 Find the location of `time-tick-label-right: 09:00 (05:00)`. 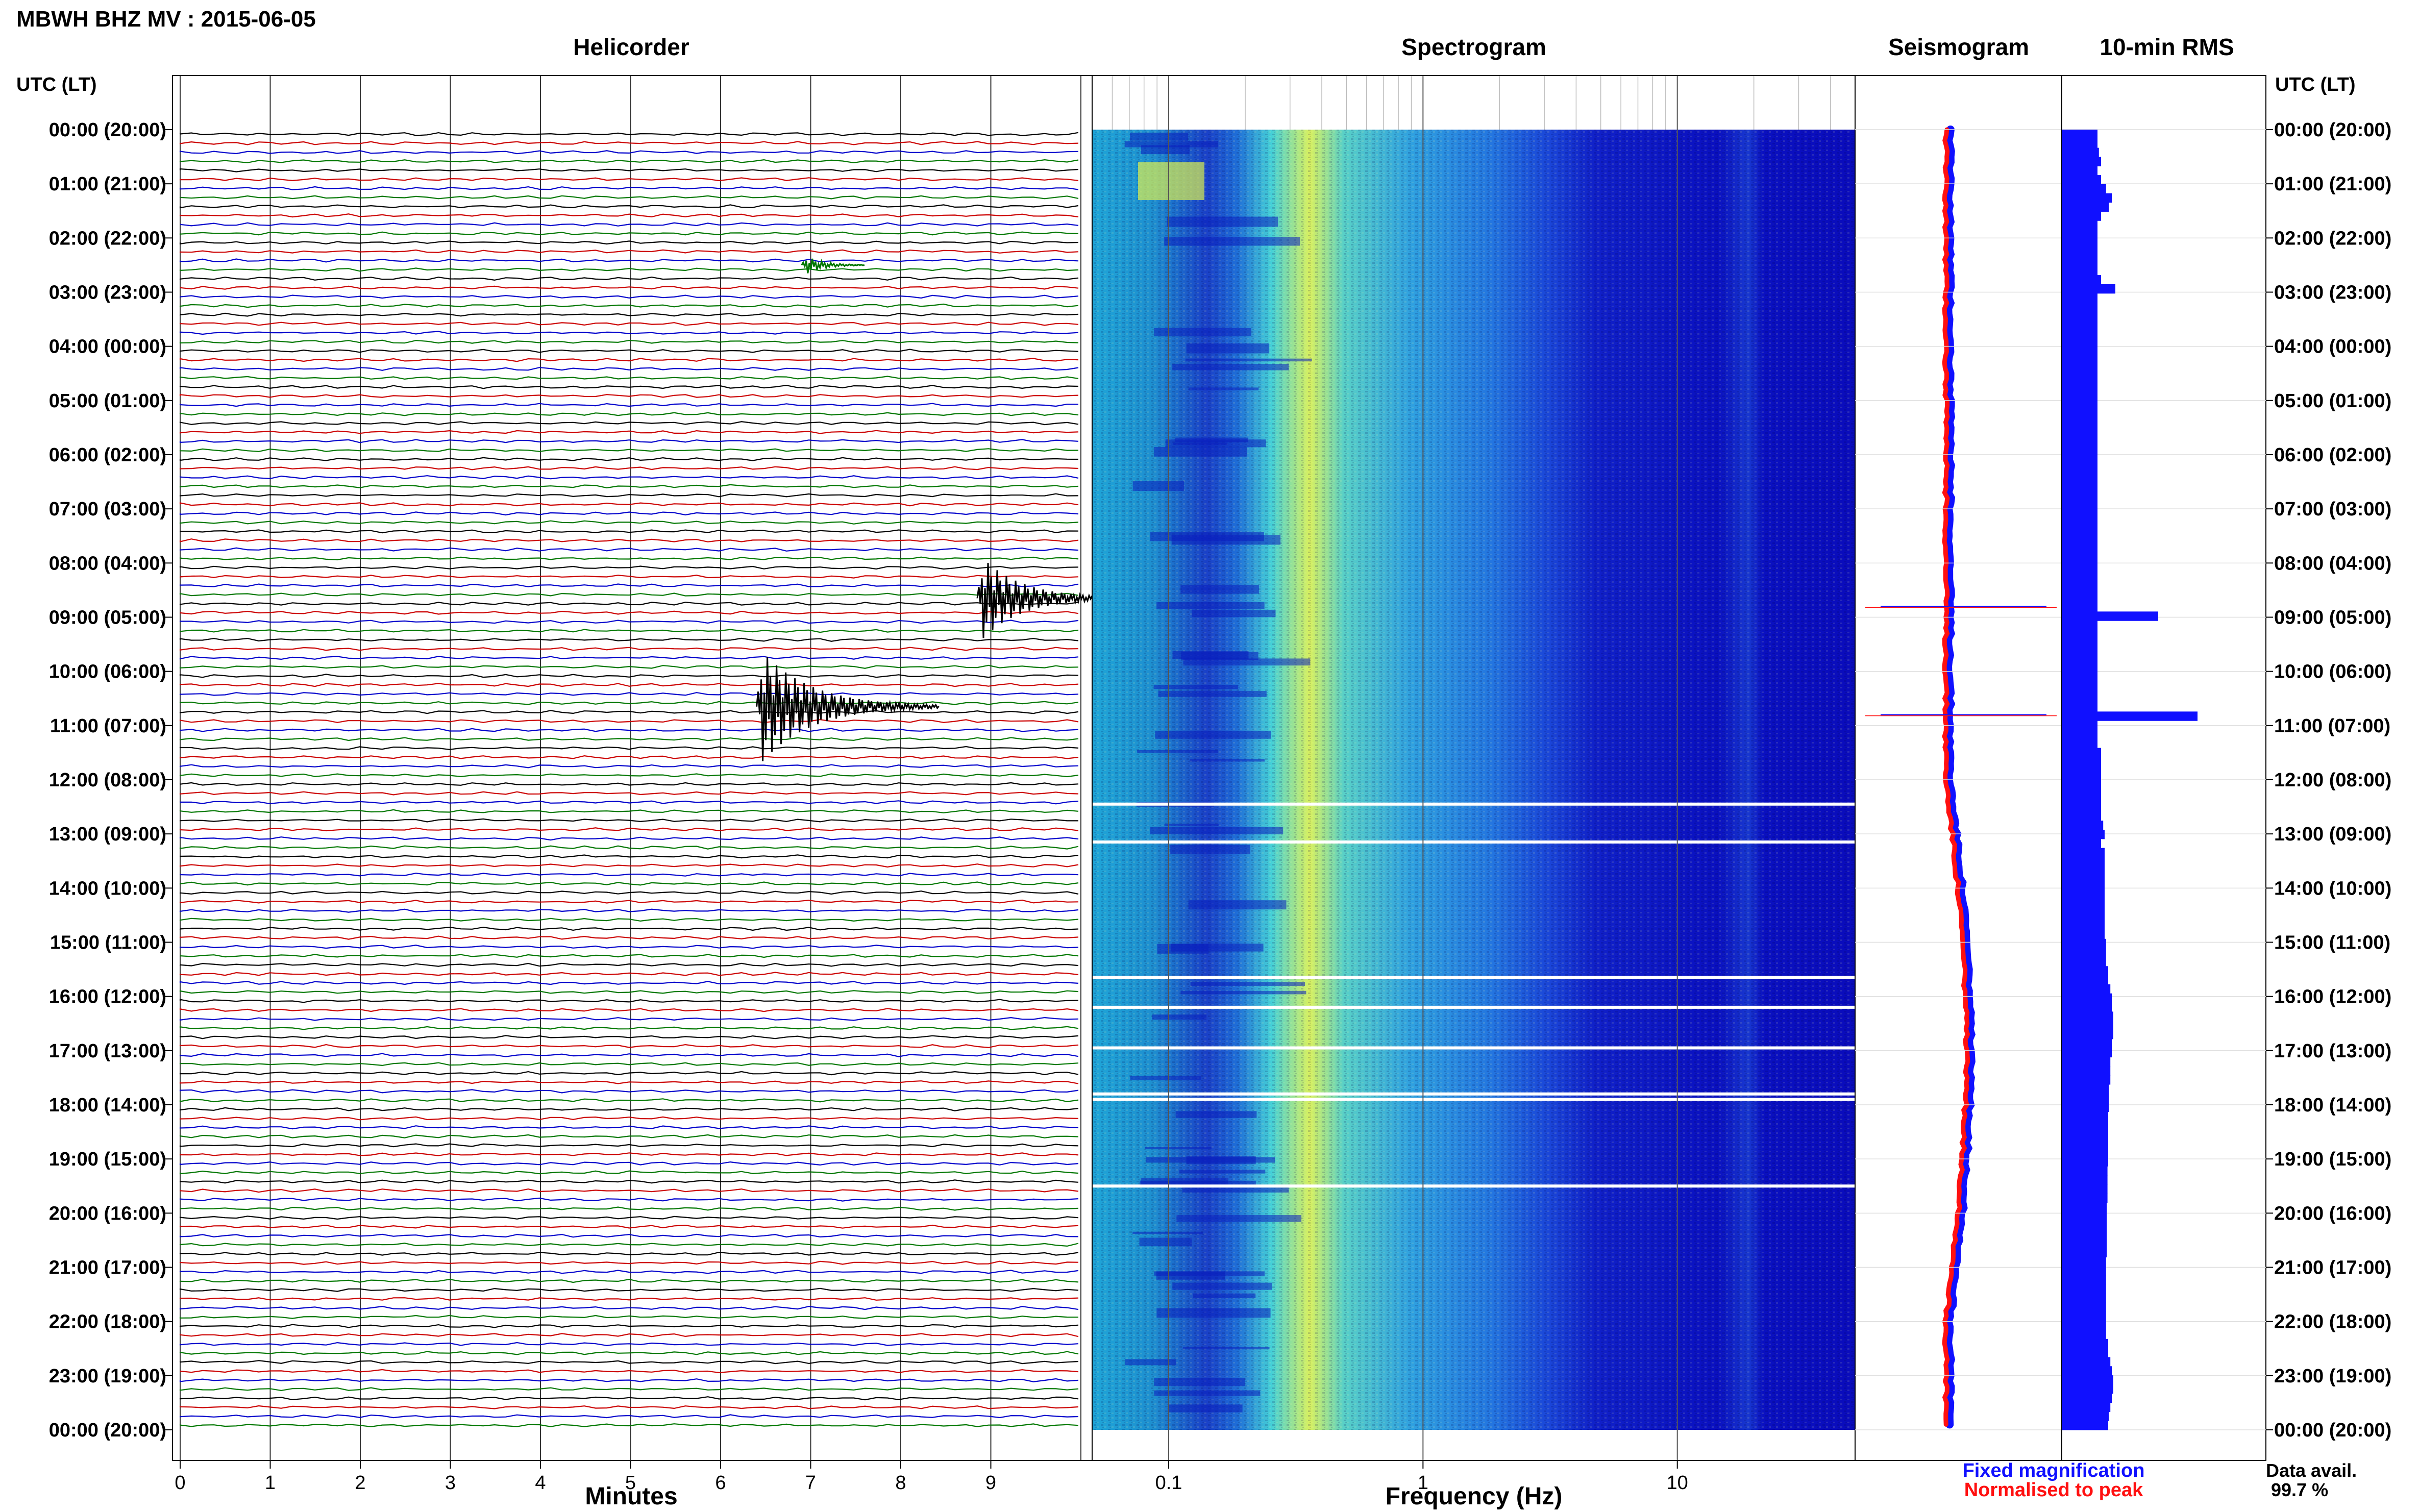

time-tick-label-right: 09:00 (05:00) is located at coordinates (2332, 618).